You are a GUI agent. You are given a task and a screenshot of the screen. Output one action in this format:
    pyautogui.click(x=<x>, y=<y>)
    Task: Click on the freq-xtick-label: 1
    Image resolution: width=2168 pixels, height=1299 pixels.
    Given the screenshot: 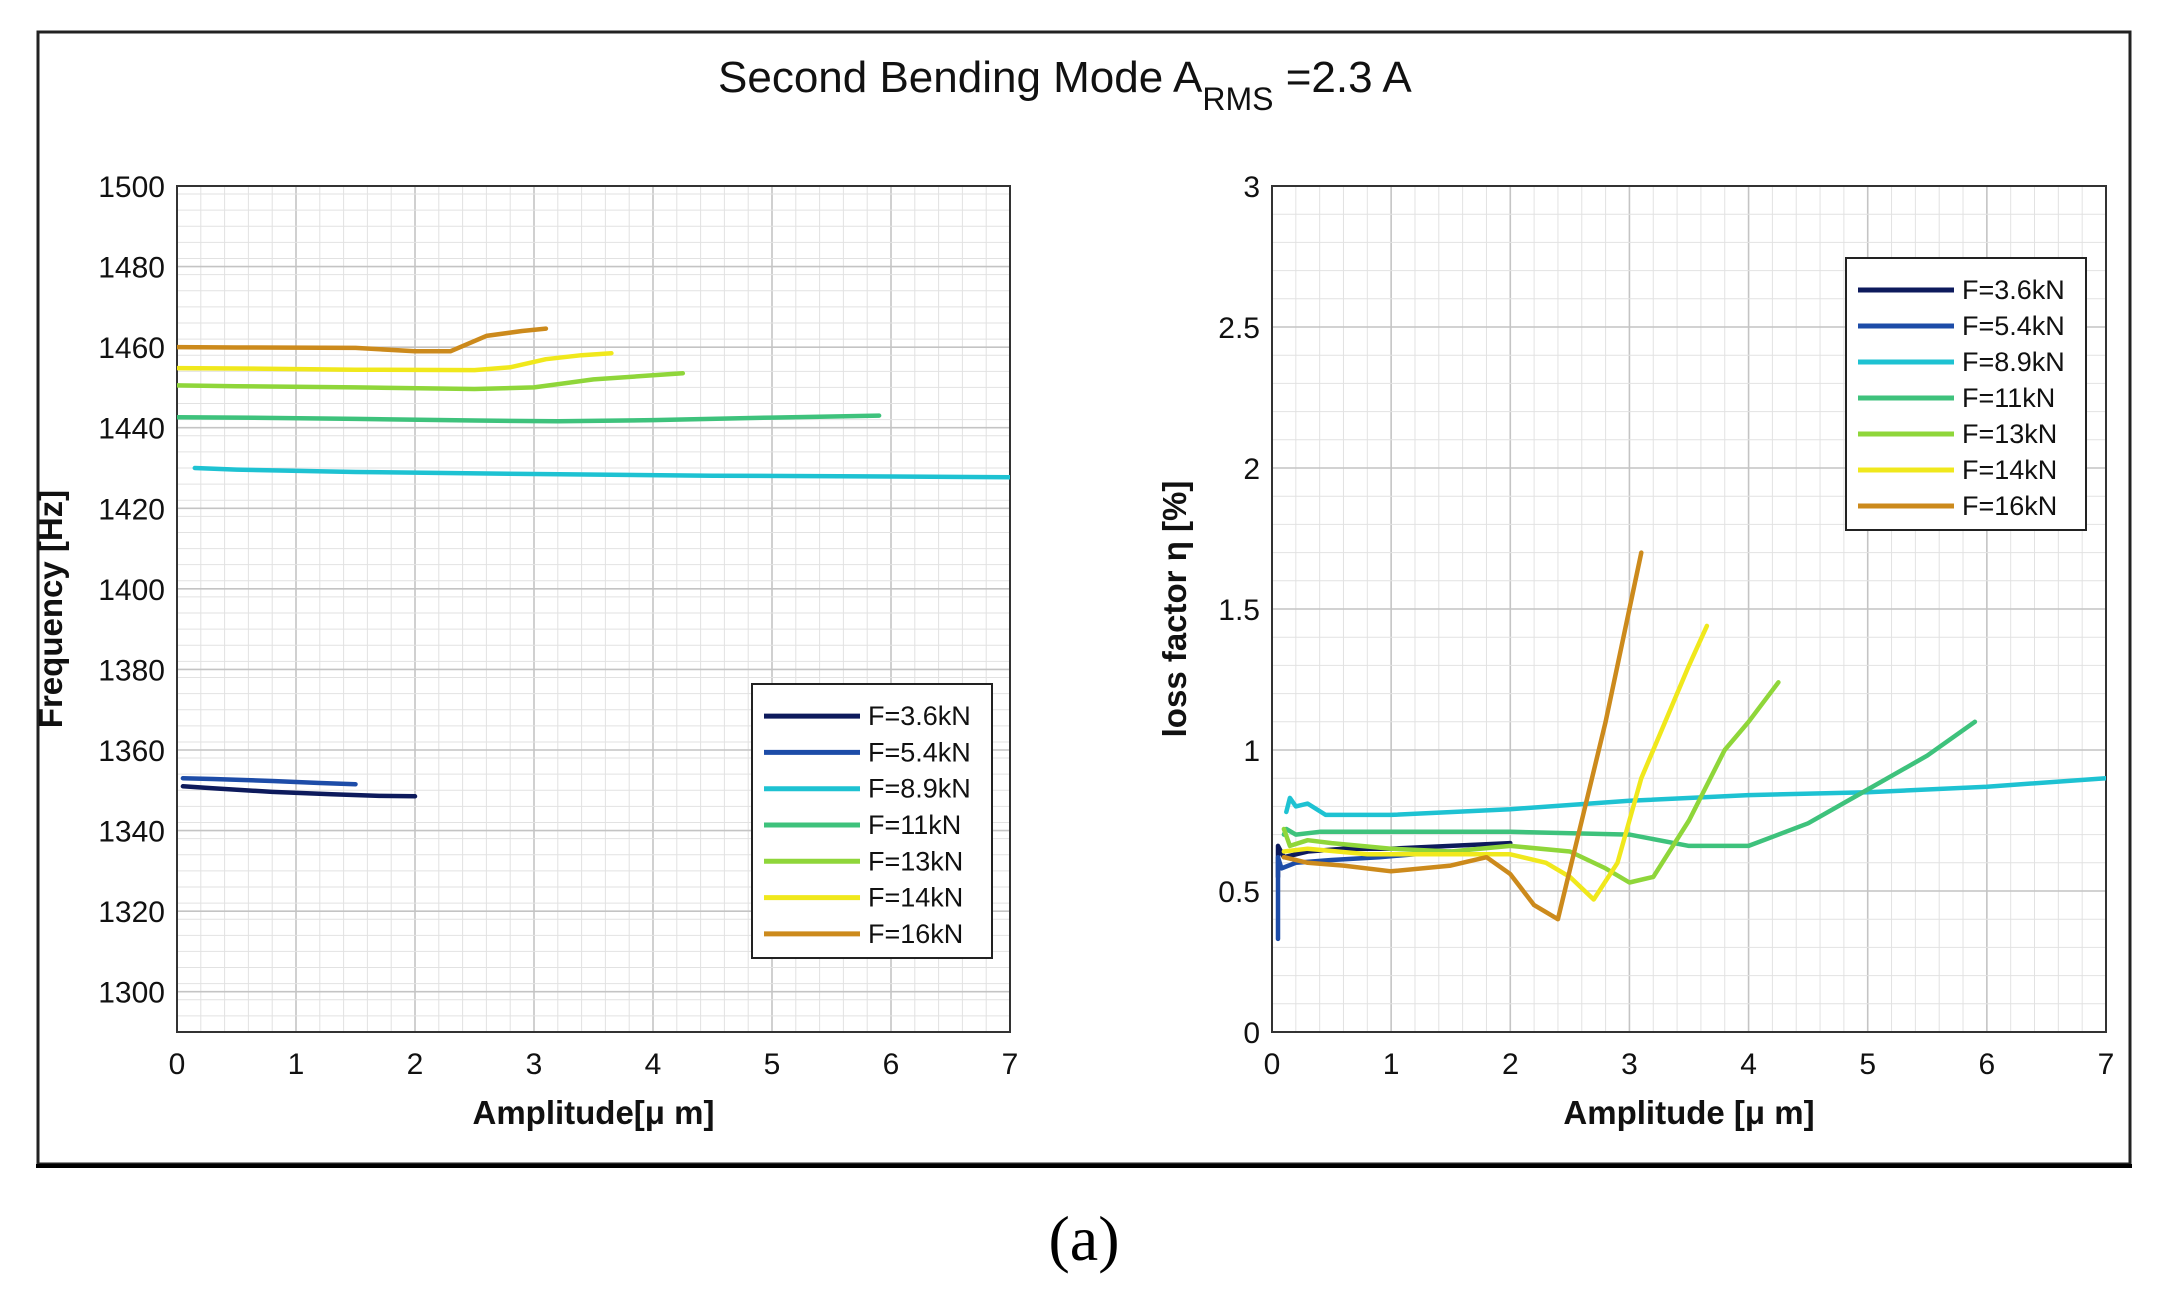 What is the action you would take?
    pyautogui.click(x=296, y=1064)
    